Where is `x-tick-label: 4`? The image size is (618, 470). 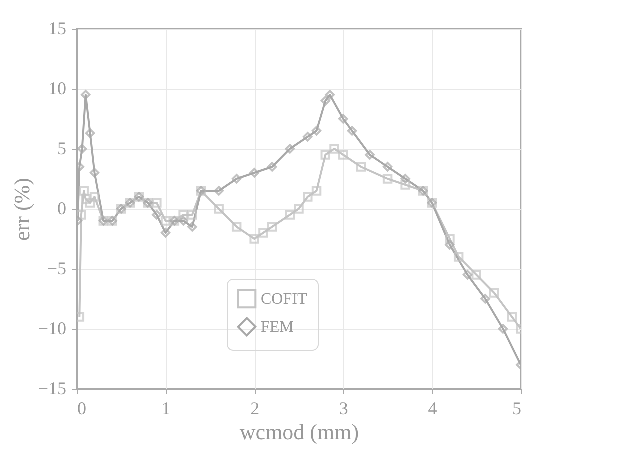 x-tick-label: 4 is located at coordinates (433, 408).